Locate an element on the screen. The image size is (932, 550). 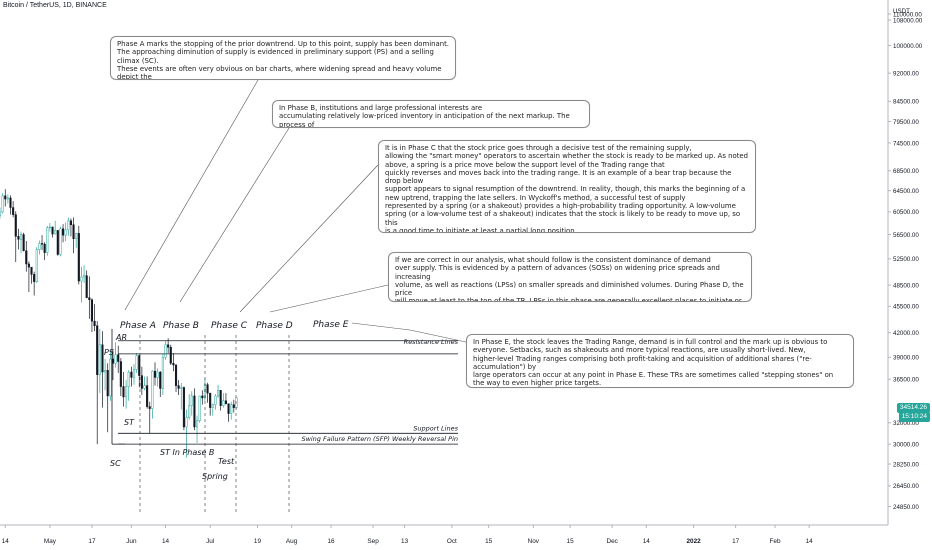
time-tick-label: Jun is located at coordinates (131, 541).